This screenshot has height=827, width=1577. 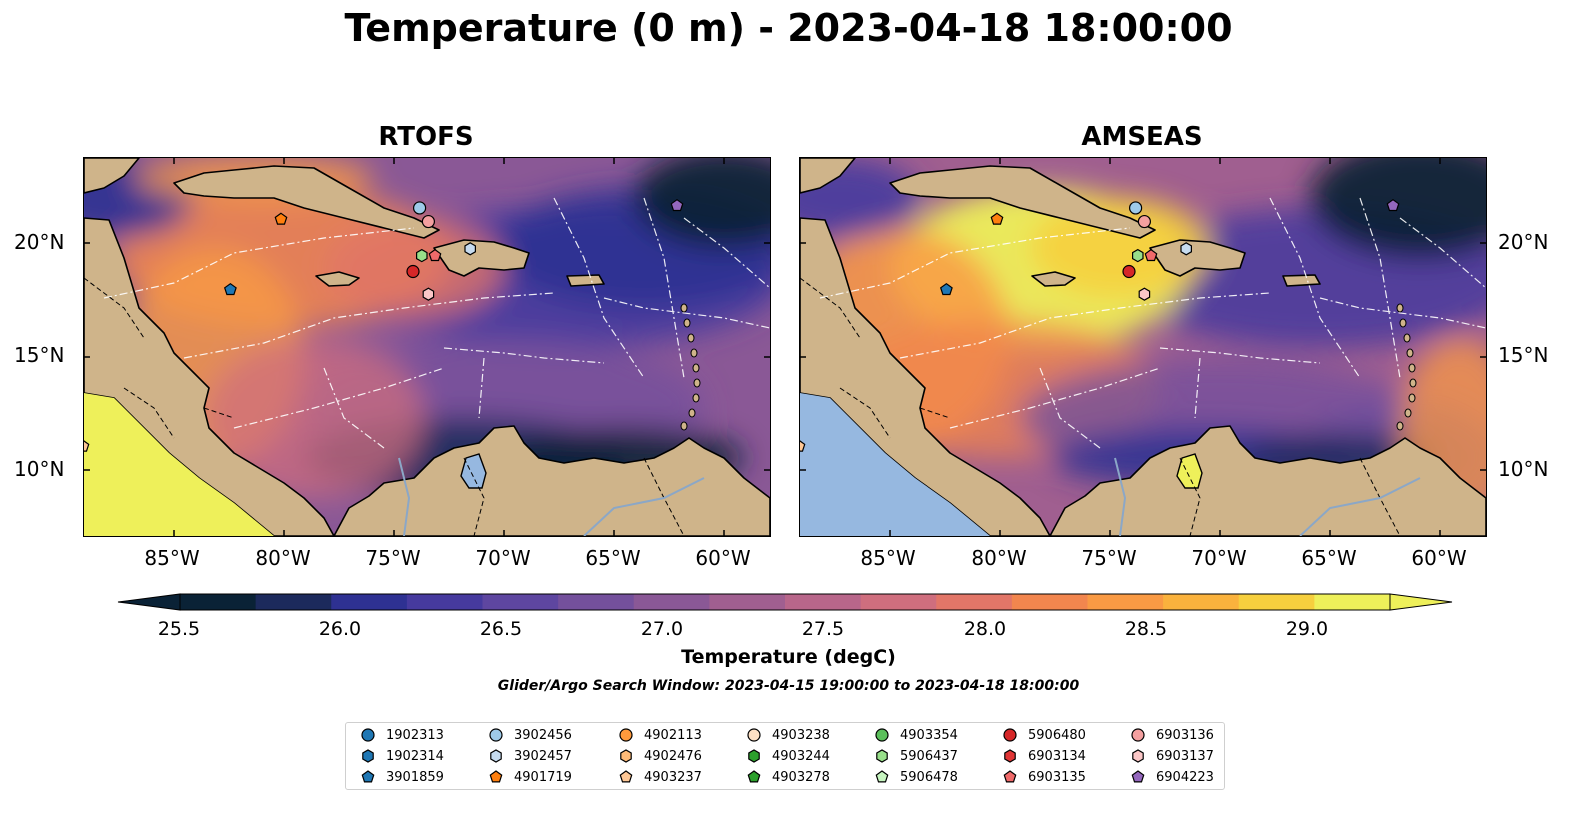 I want to click on legend-item: 6903137, so click(x=1172, y=756).